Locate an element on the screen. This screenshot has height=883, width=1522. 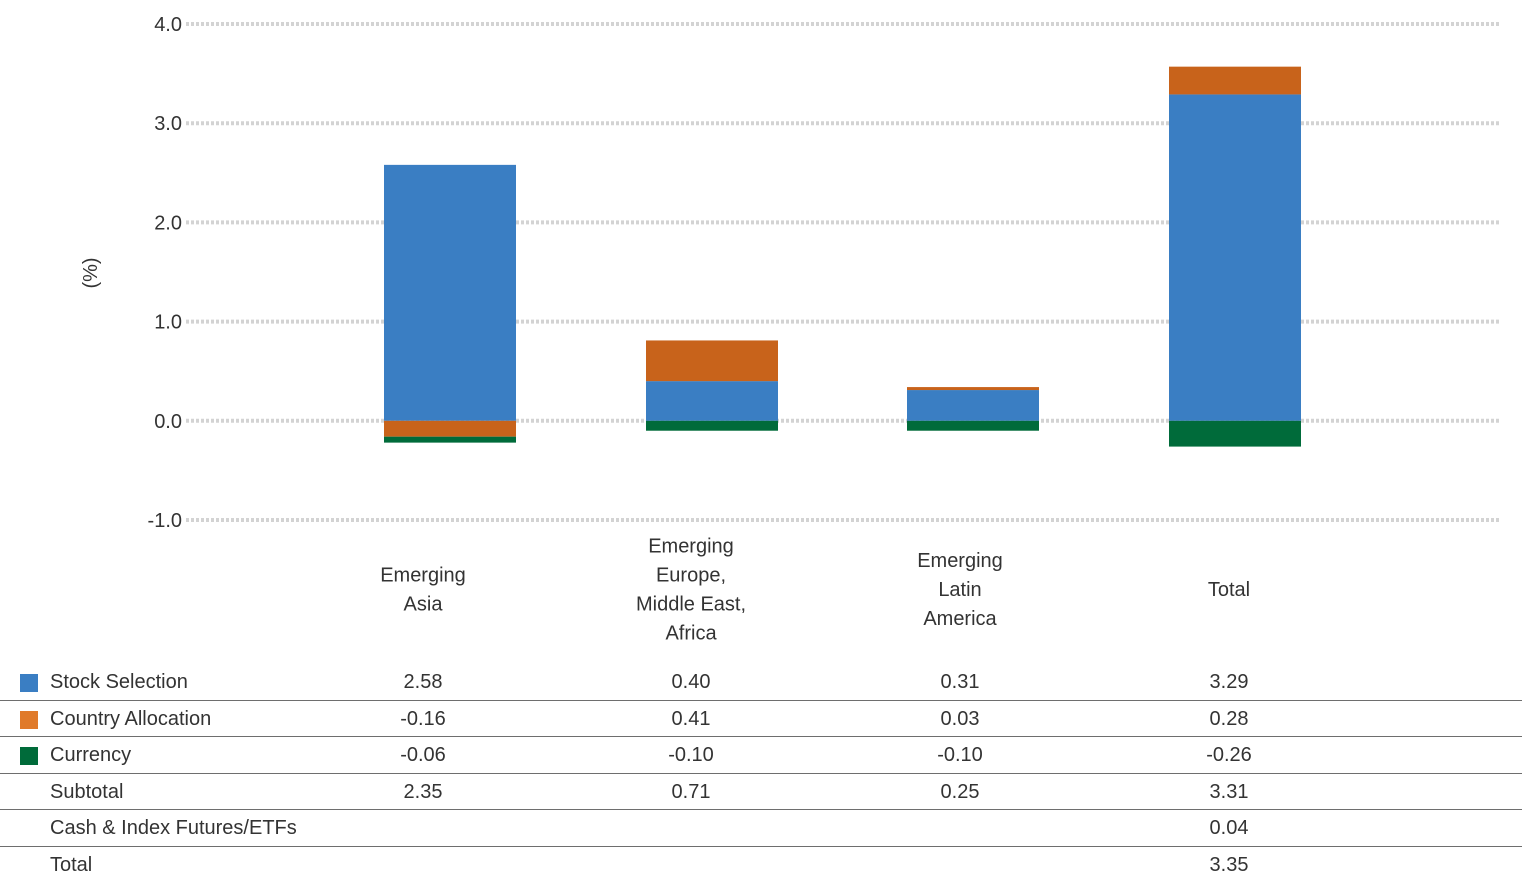
table-cell: 0.25 is located at coordinates (960, 792).